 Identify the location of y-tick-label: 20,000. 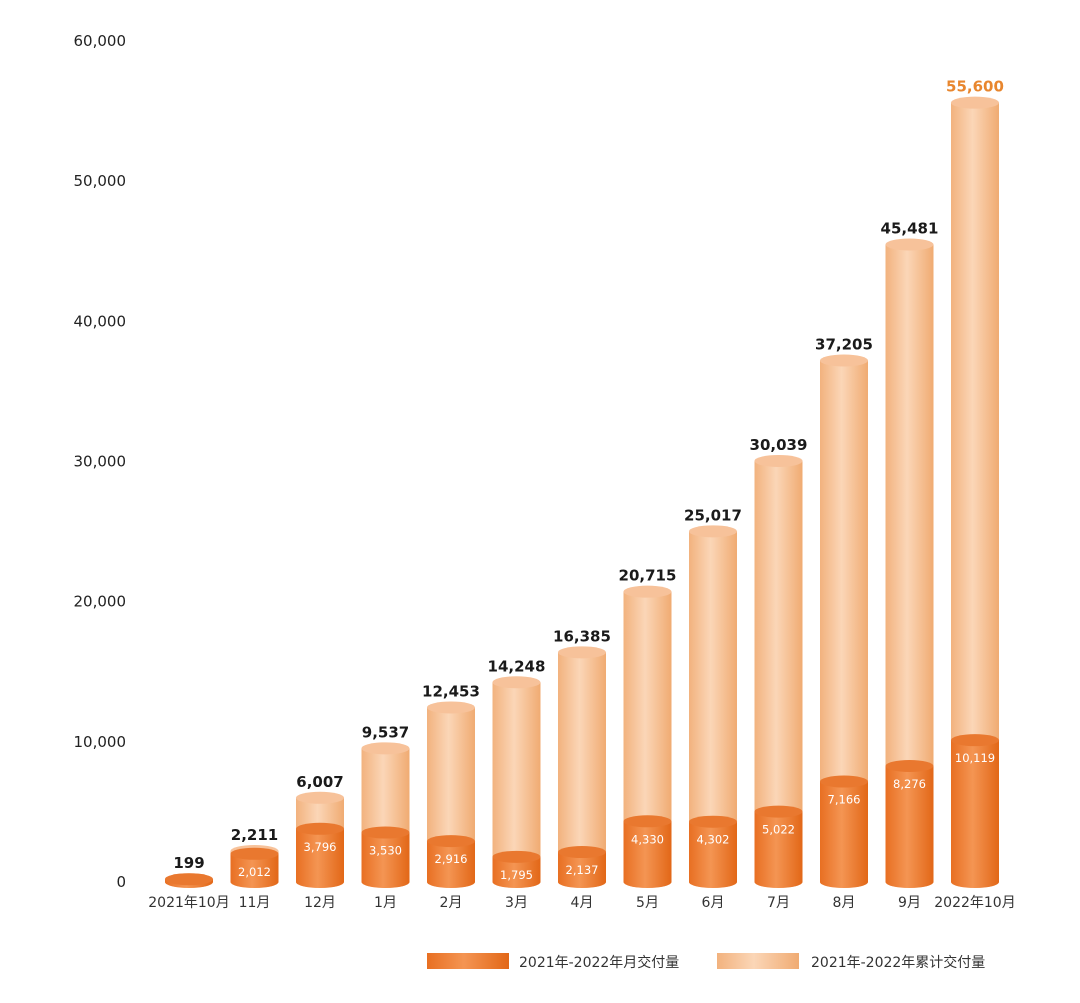
(100, 602).